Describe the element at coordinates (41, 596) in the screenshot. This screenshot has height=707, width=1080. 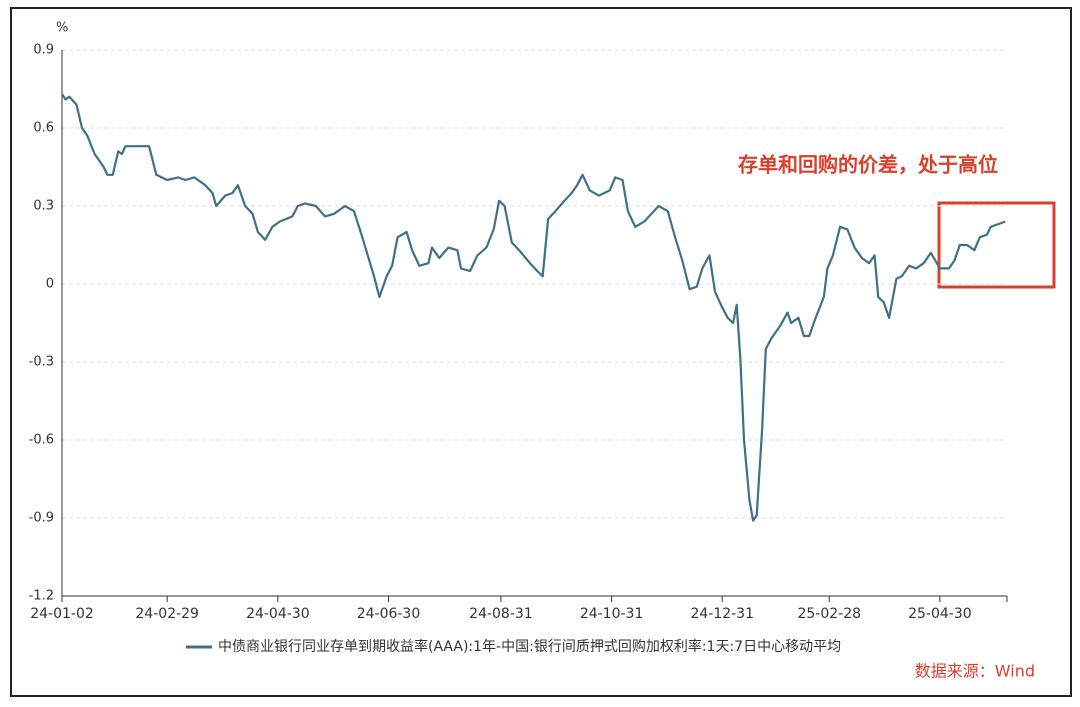
I see `y-tick-label: -1.2` at that location.